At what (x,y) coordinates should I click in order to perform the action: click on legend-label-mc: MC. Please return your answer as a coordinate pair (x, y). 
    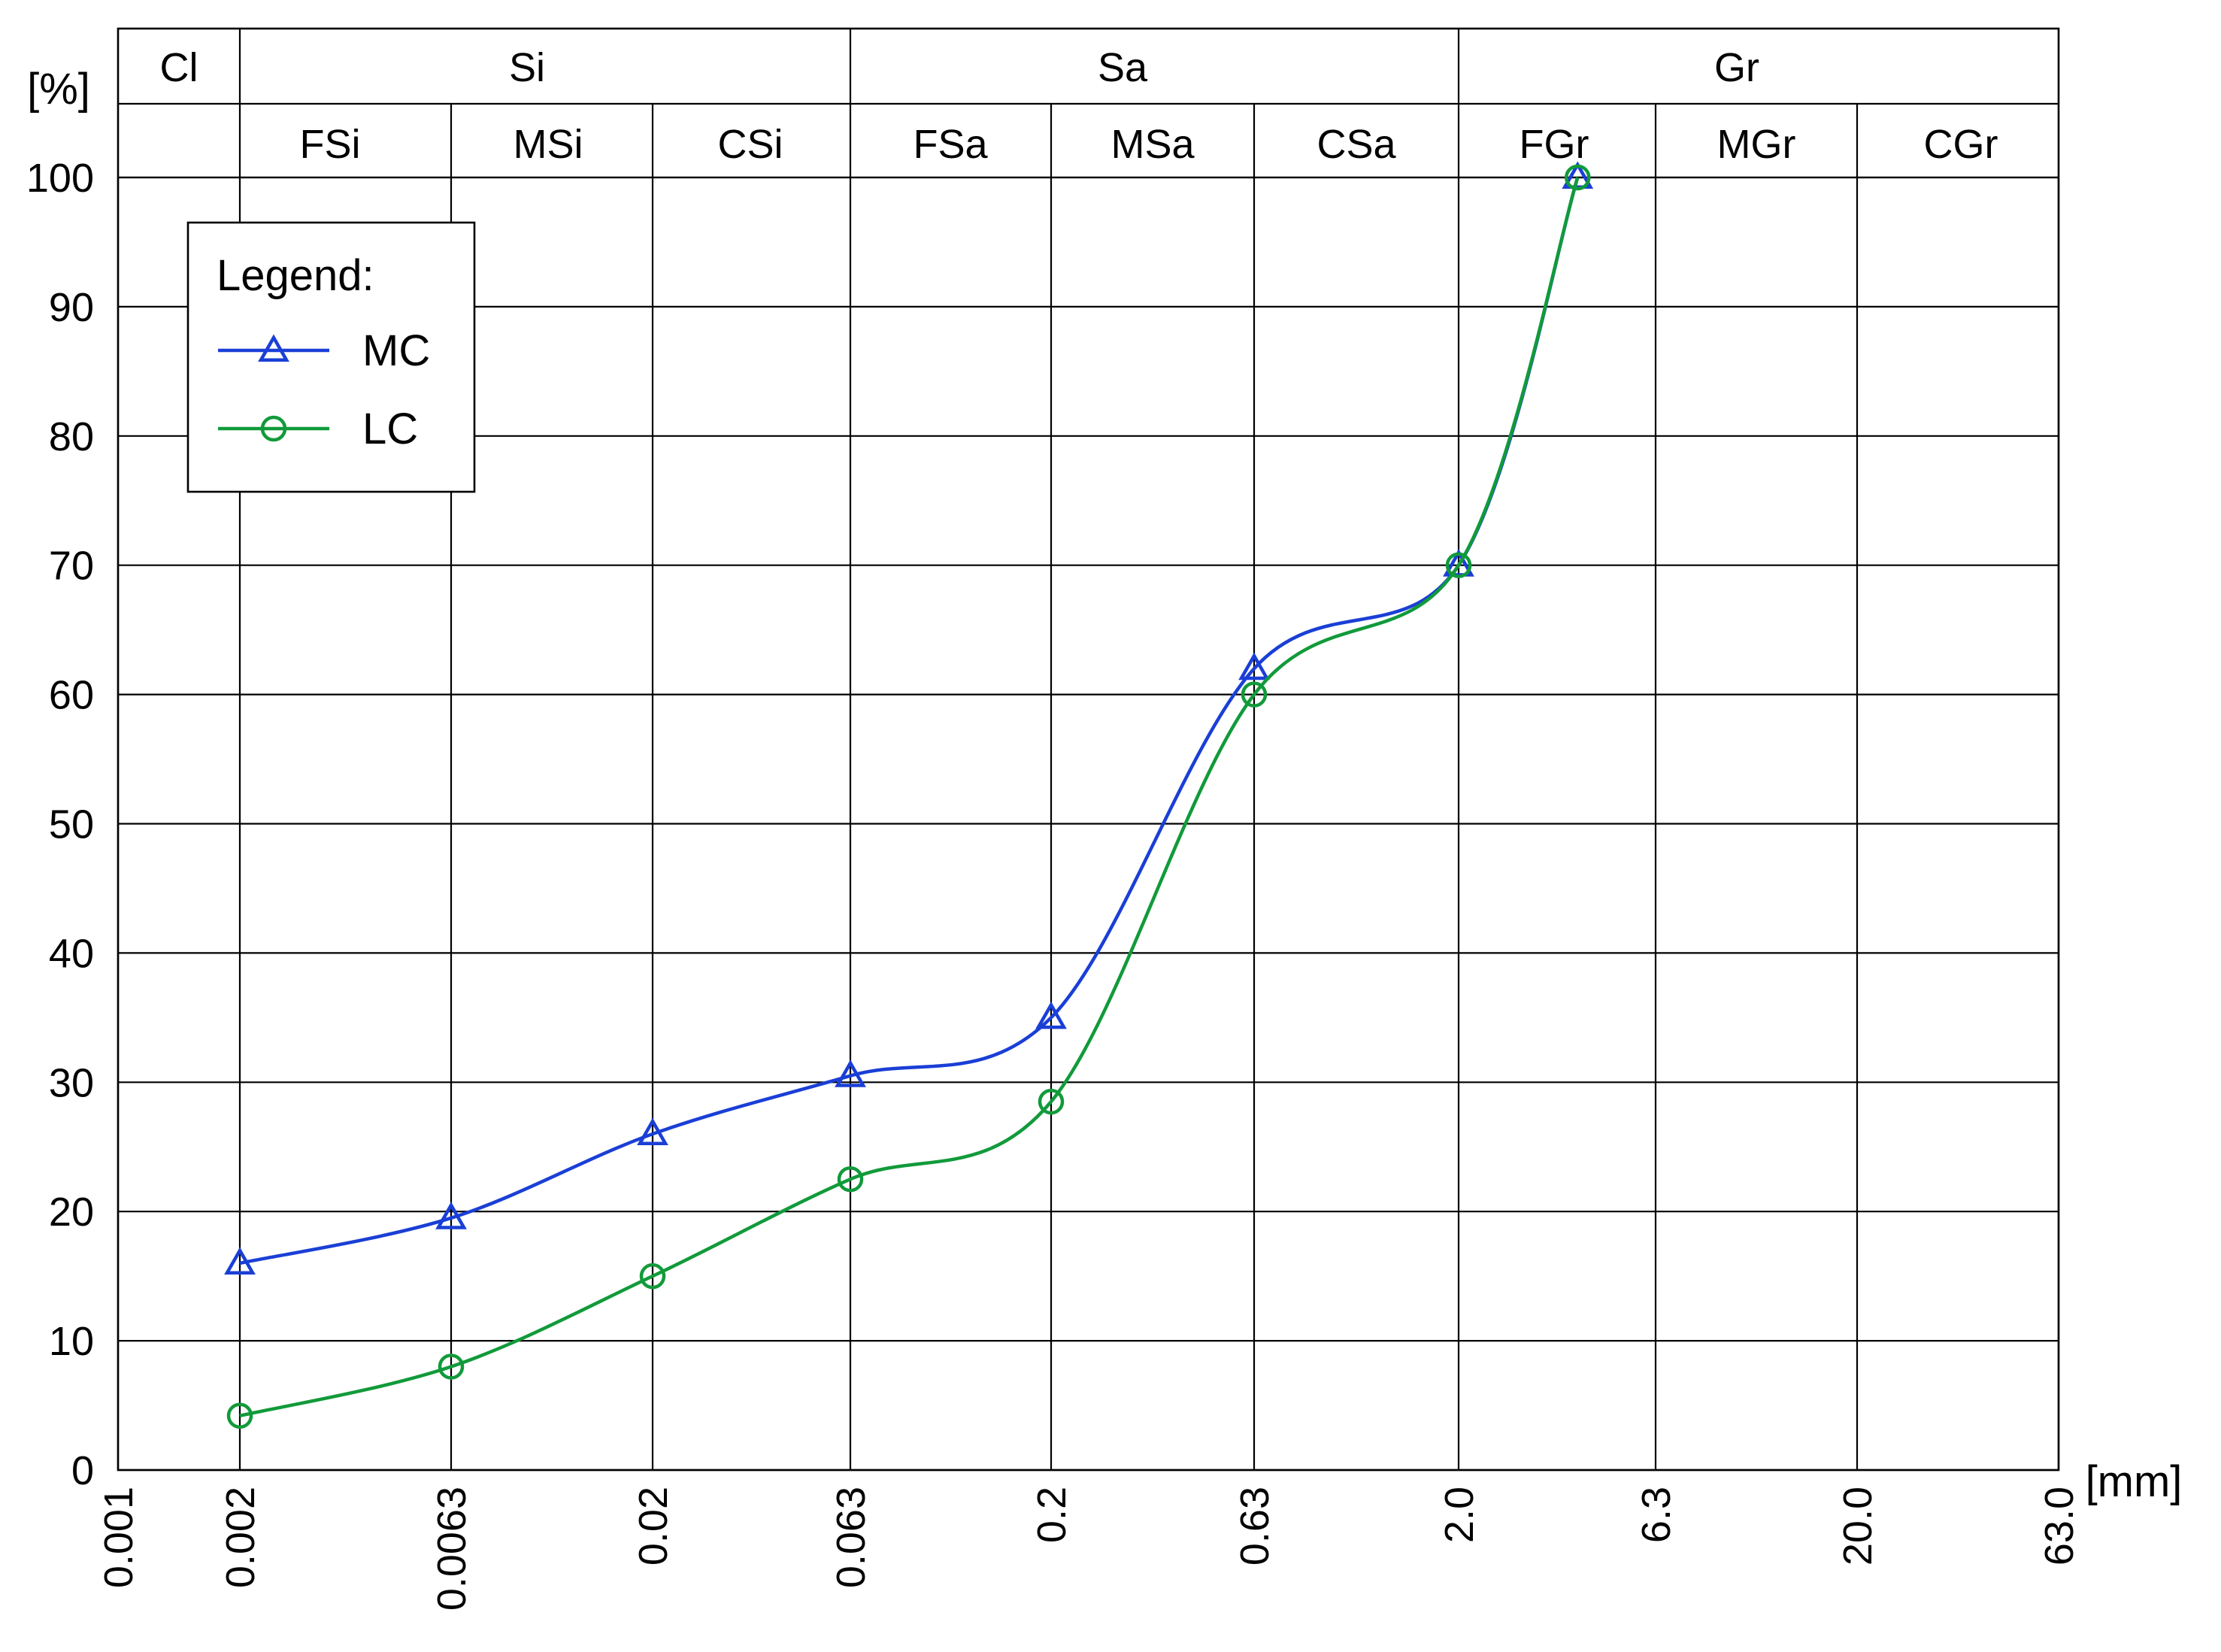
    Looking at the image, I should click on (396, 350).